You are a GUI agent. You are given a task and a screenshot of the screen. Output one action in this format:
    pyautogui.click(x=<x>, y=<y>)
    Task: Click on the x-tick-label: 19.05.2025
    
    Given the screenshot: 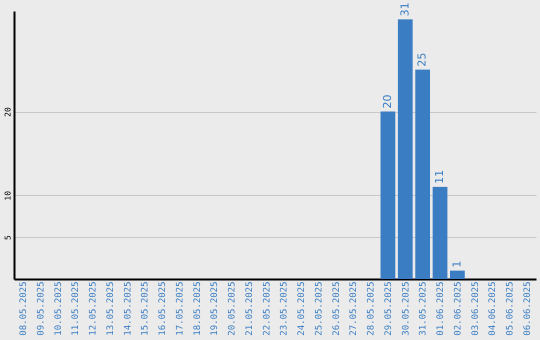 What is the action you would take?
    pyautogui.click(x=215, y=309)
    